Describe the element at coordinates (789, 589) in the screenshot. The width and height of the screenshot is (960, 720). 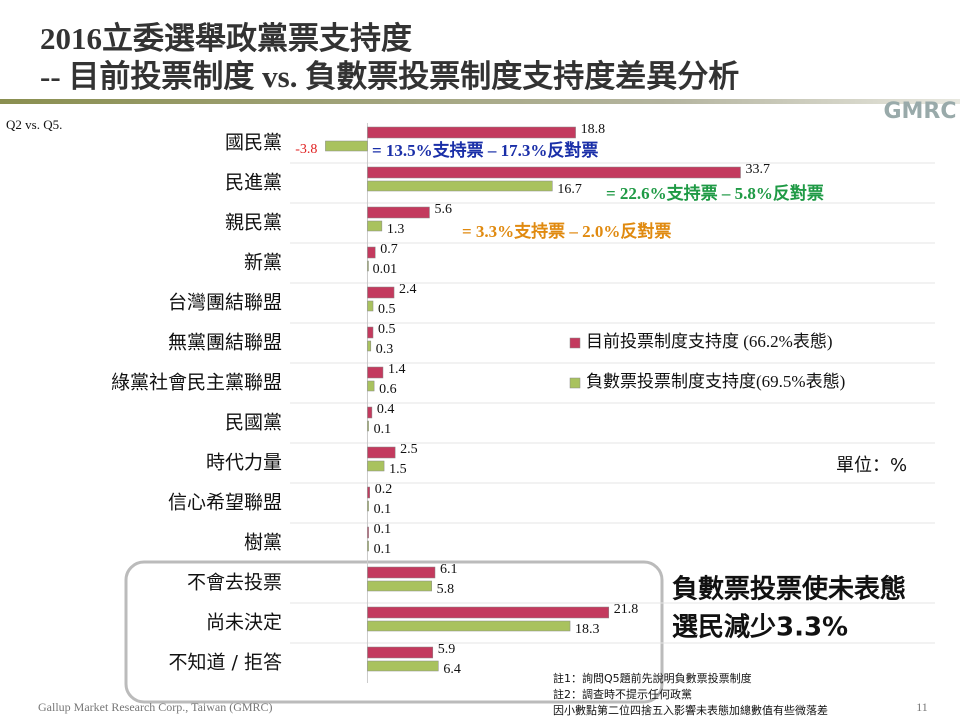
I see `callout-text: 負數票投票使未表態` at that location.